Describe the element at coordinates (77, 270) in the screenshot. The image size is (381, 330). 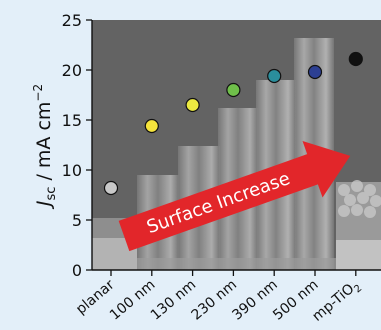
I see `y-tick-label: 0` at that location.